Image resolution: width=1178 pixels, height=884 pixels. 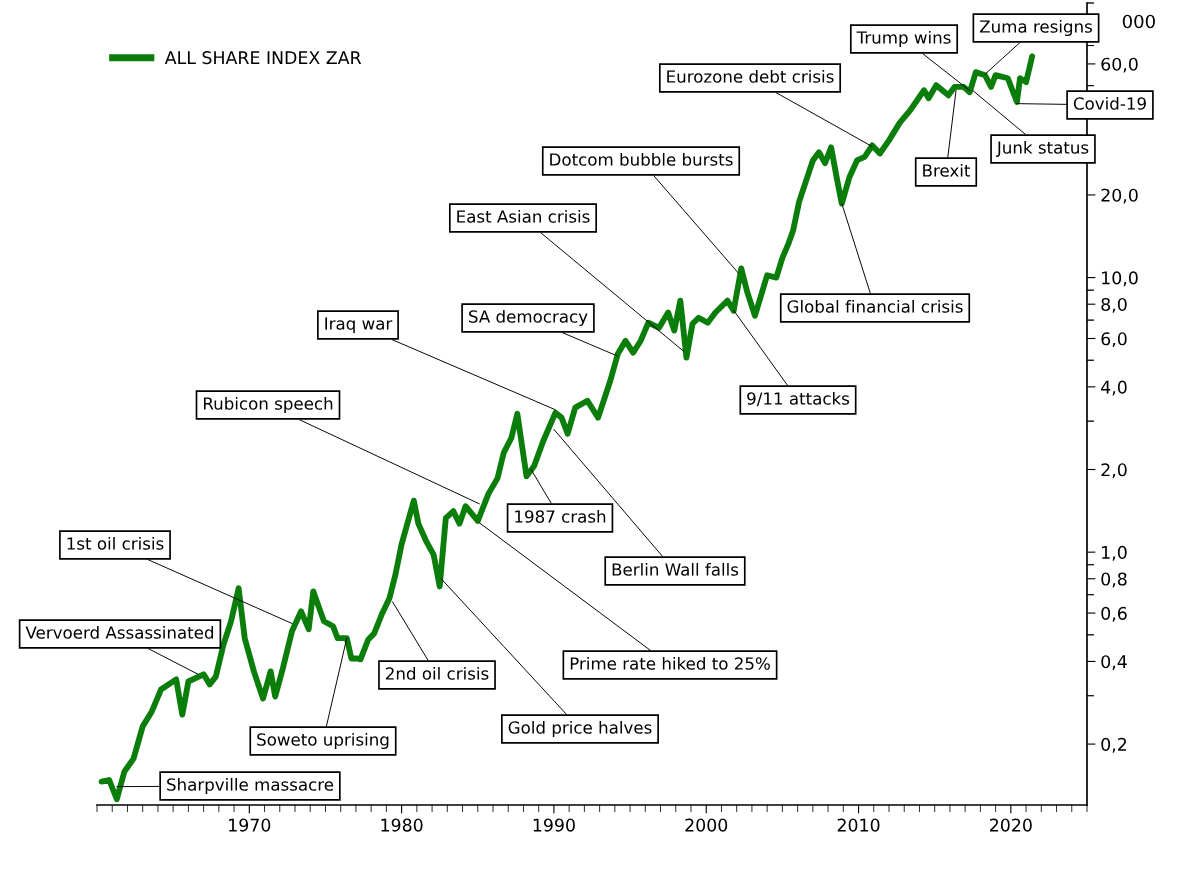 I want to click on annotation: Iraq war, so click(x=359, y=325).